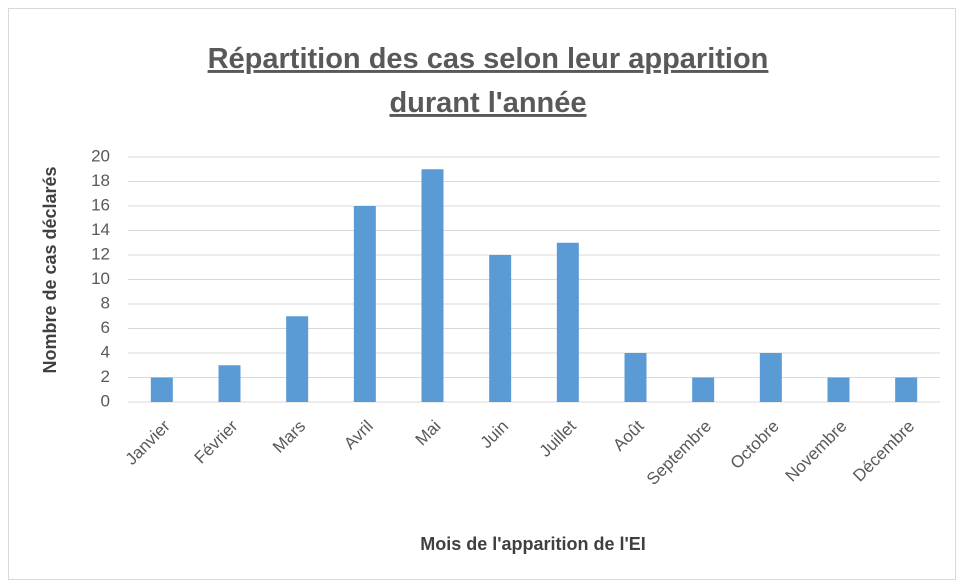 The height and width of the screenshot is (586, 957). What do you see at coordinates (100, 278) in the screenshot?
I see `y-tick-label: 10` at bounding box center [100, 278].